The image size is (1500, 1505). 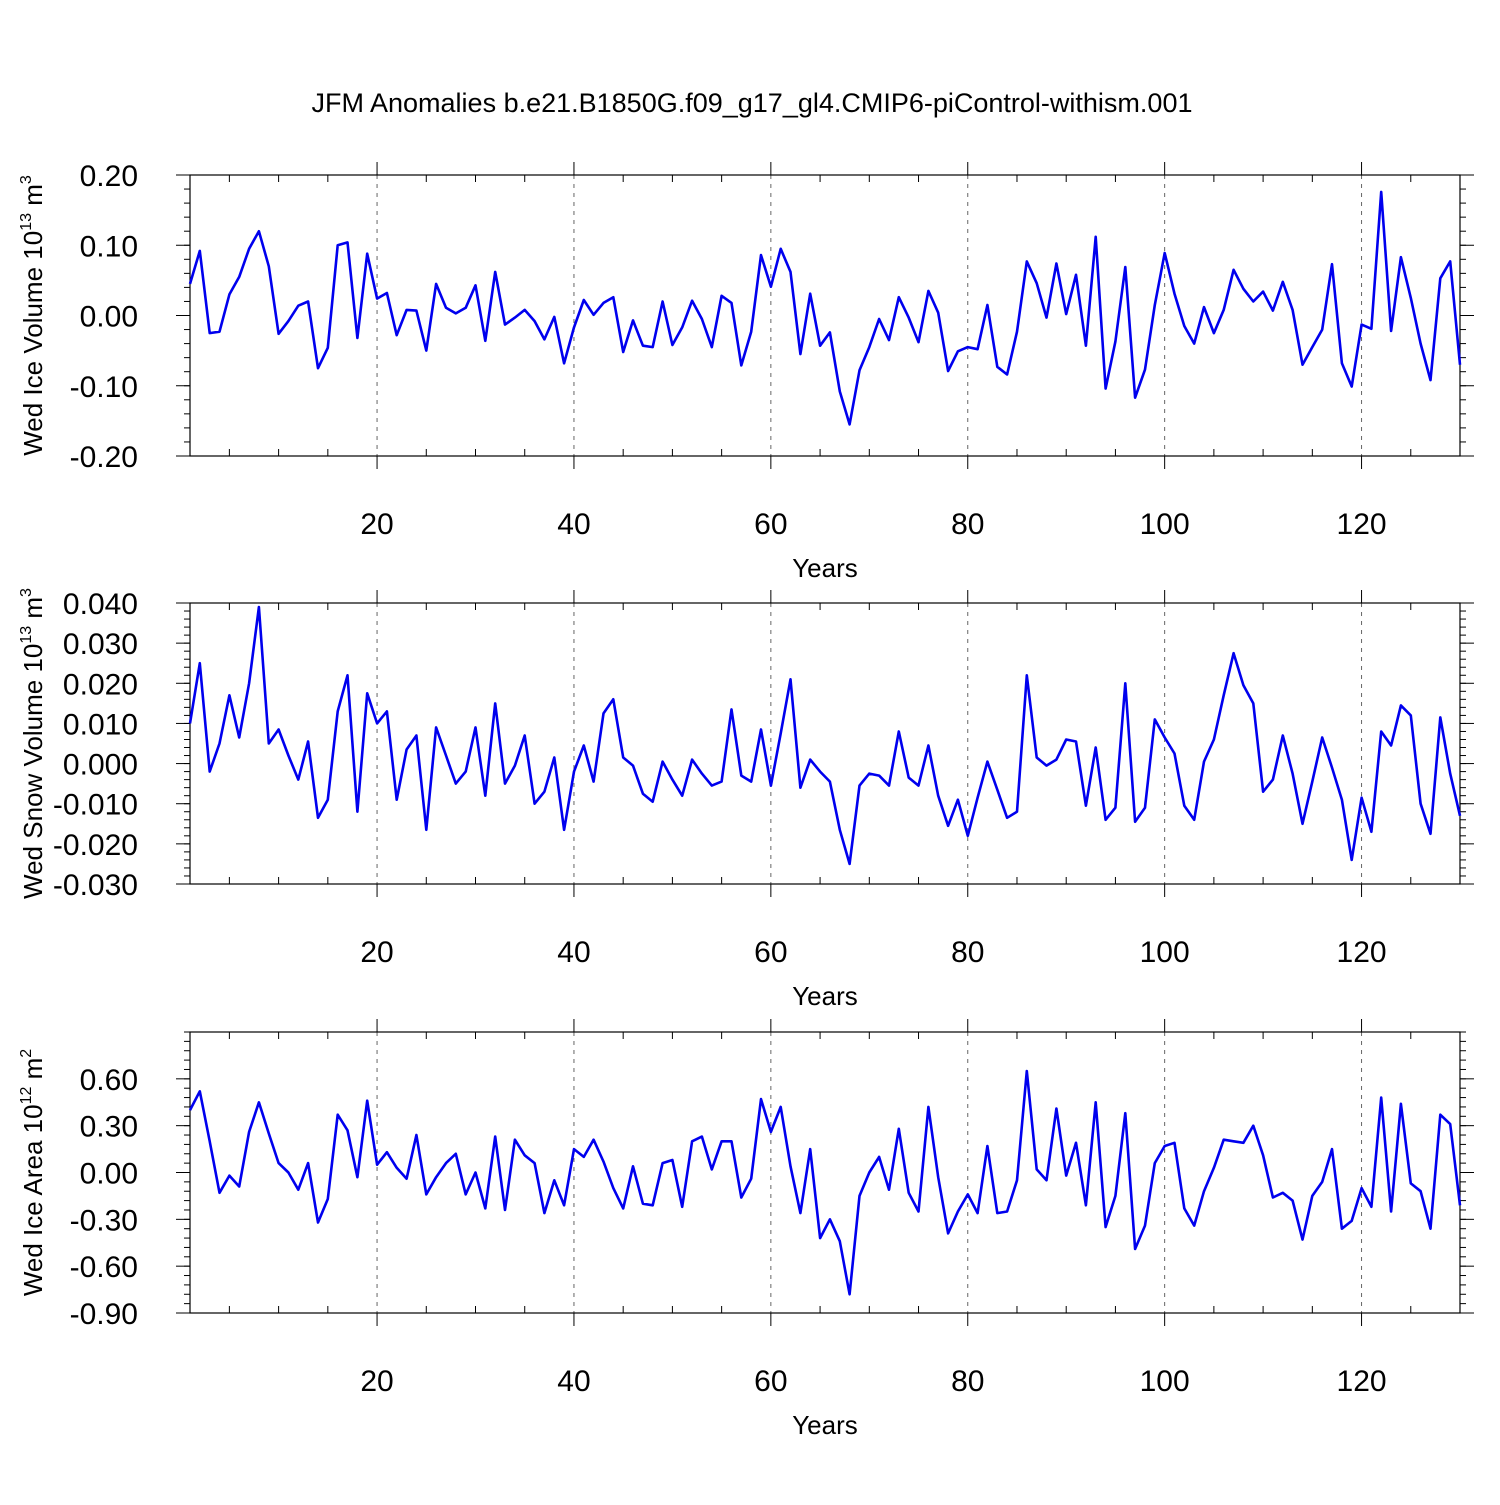 I want to click on y-tick-label: 0.030, so click(x=100, y=644).